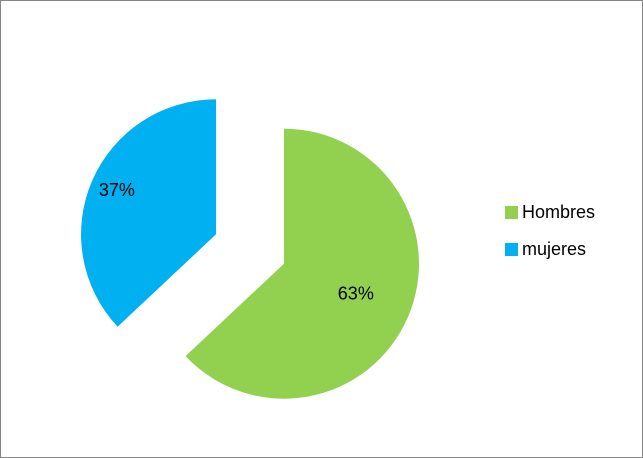 This screenshot has width=643, height=458. I want to click on data-label-hombres: 63%, so click(356, 294).